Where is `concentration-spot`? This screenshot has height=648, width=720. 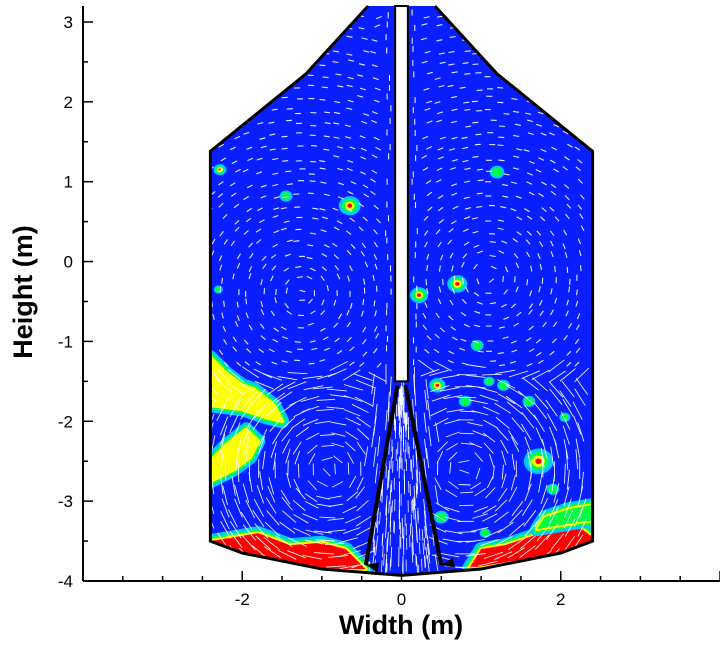 concentration-spot is located at coordinates (218, 289).